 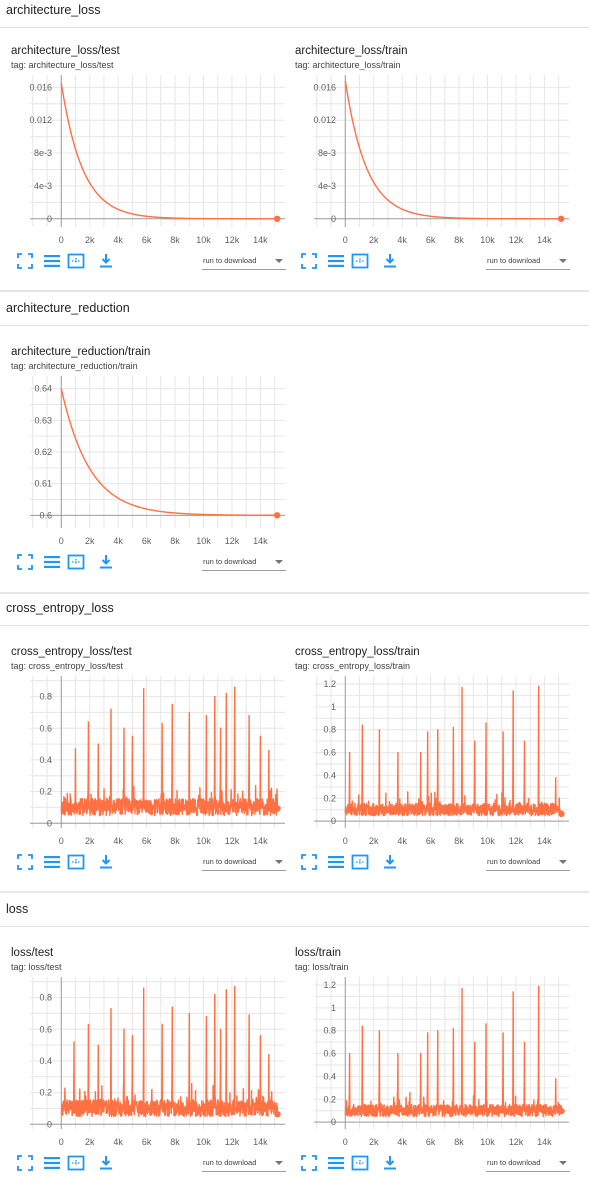 I want to click on section-header-cross-entropy-loss: cross_entropy_loss, so click(x=294, y=612).